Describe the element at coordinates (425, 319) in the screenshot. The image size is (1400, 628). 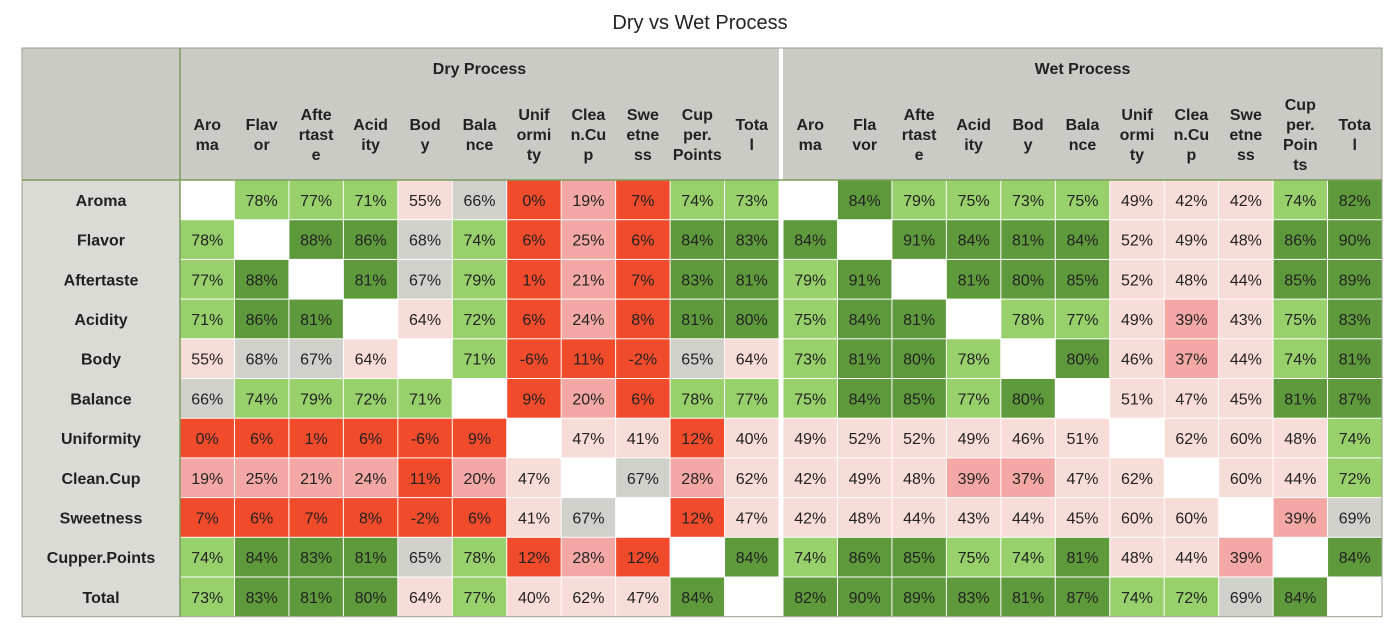
I see `cell-dry-process-acidity-body` at that location.